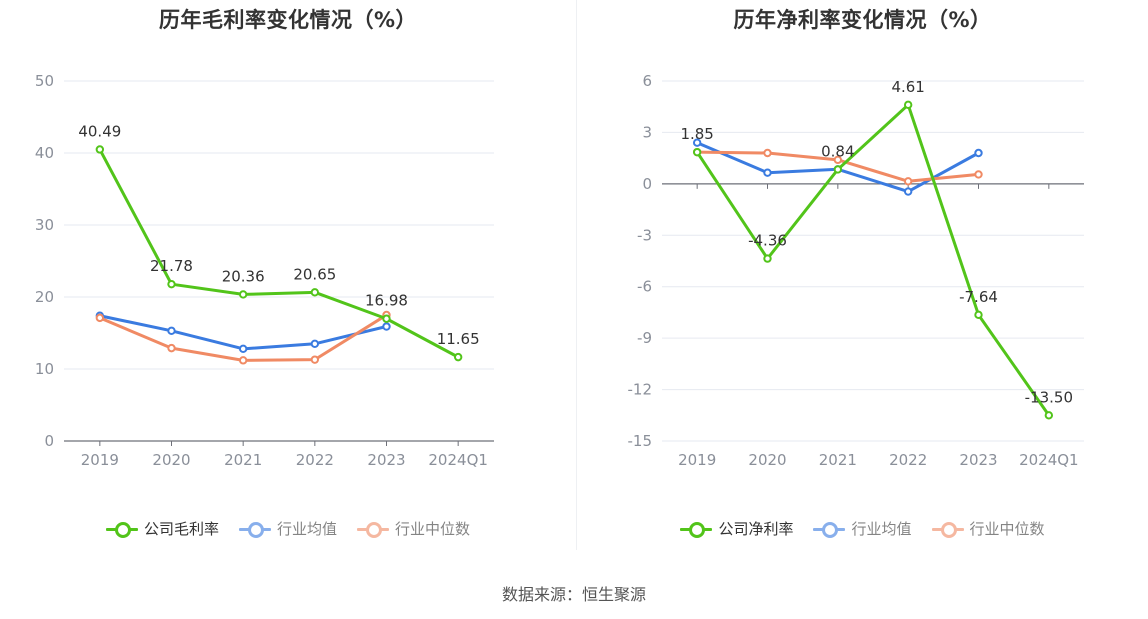  Describe the element at coordinates (573, 594) in the screenshot. I see `data-source: 数据来源：恒生聚源` at that location.